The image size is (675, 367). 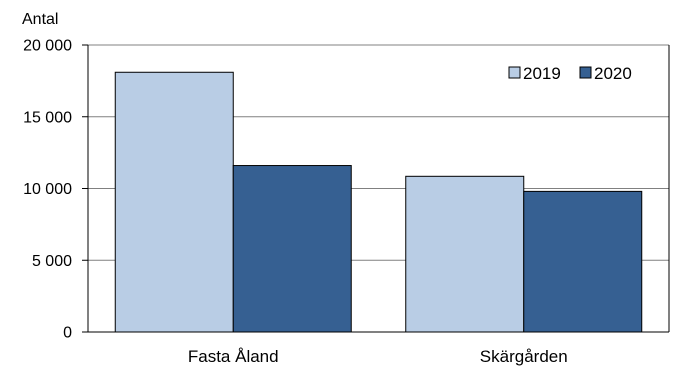 I want to click on legend-label: 2020, so click(x=613, y=73).